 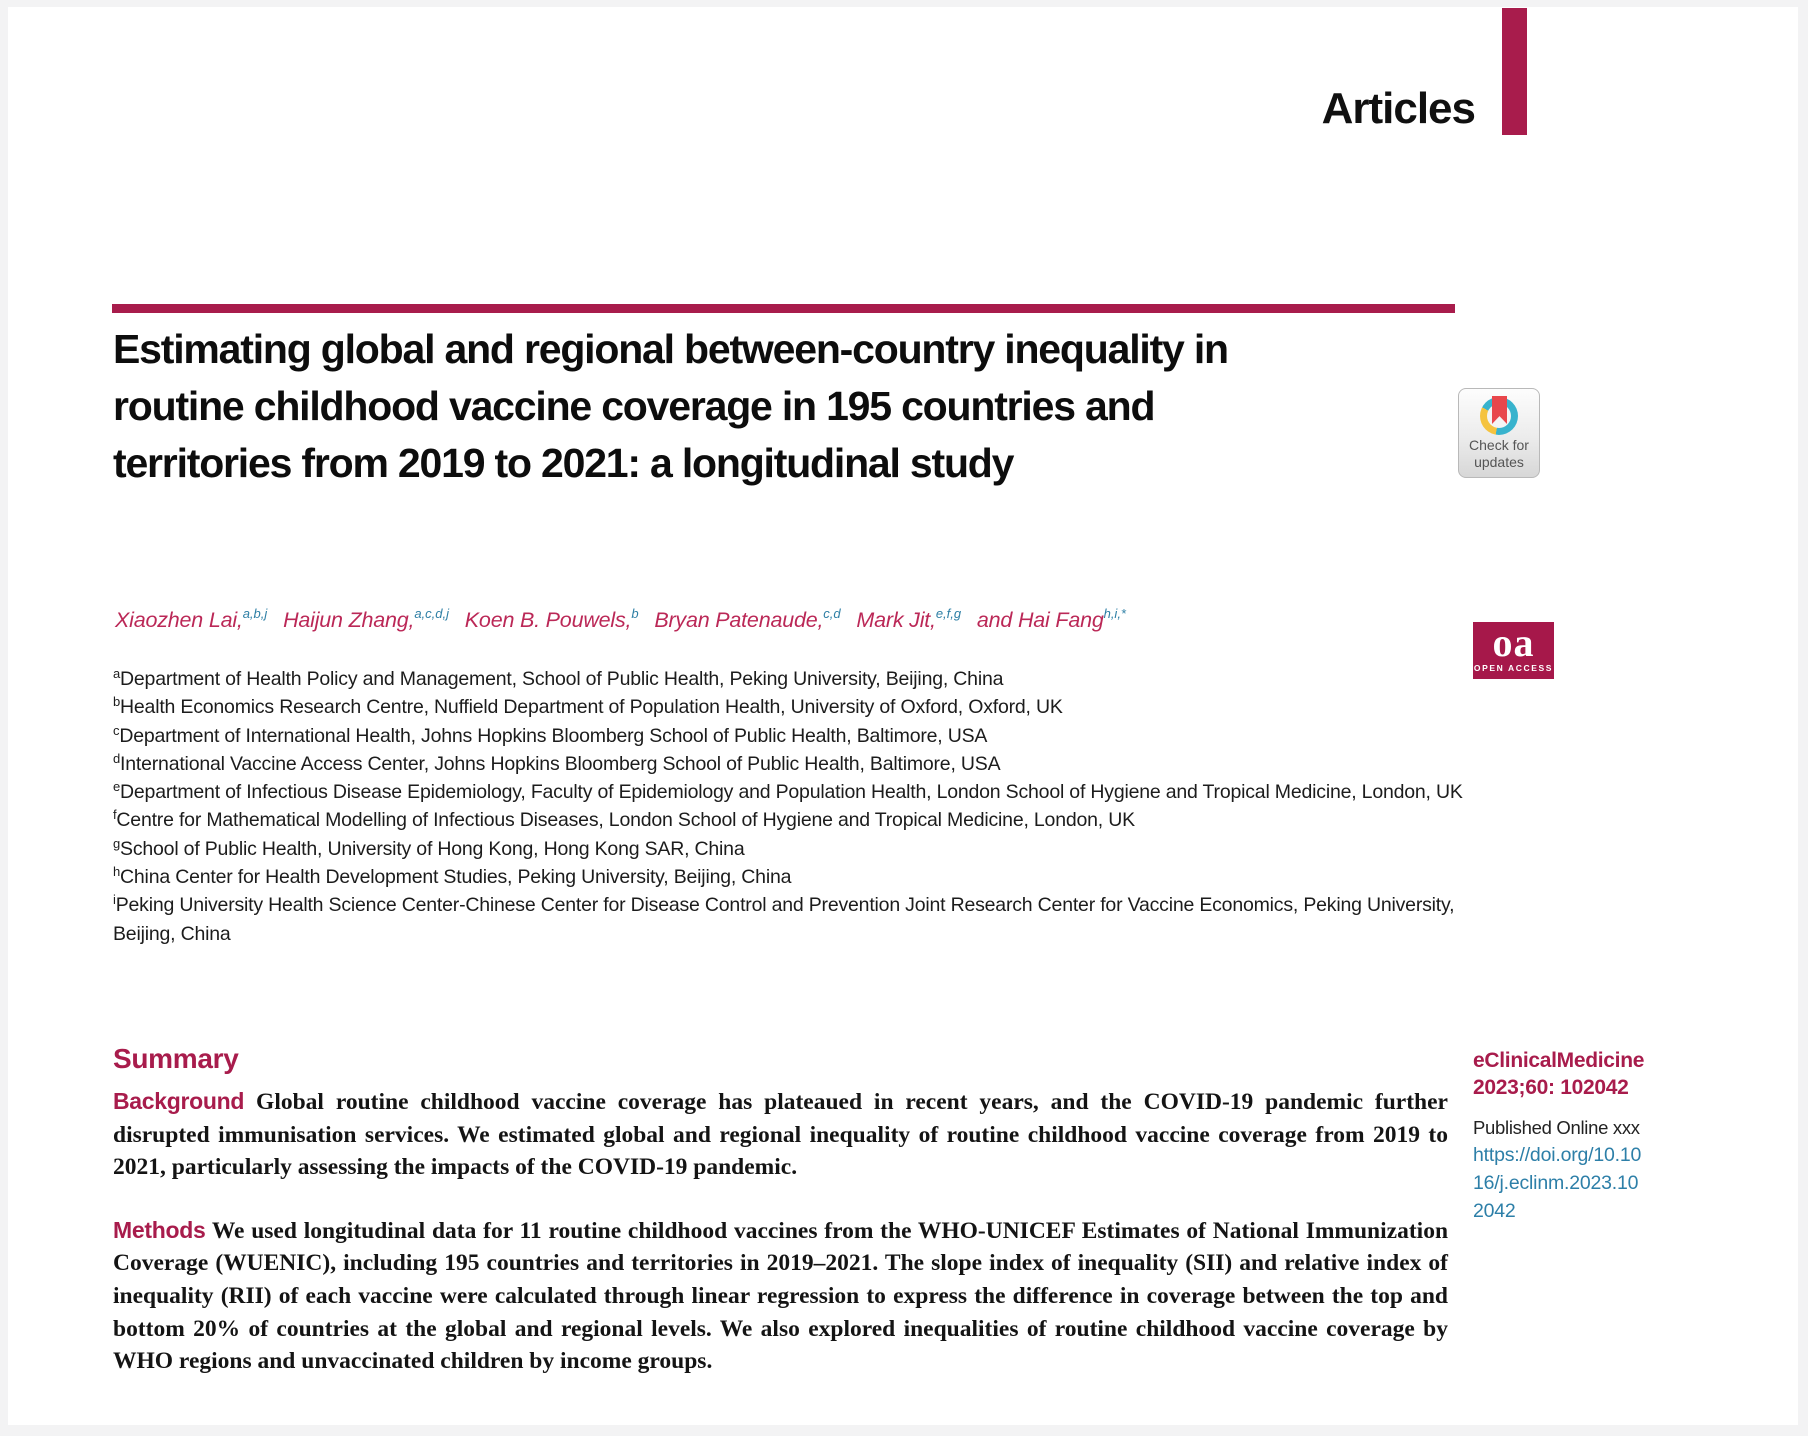 I want to click on author-name: and Hai Fang, so click(x=1040, y=620).